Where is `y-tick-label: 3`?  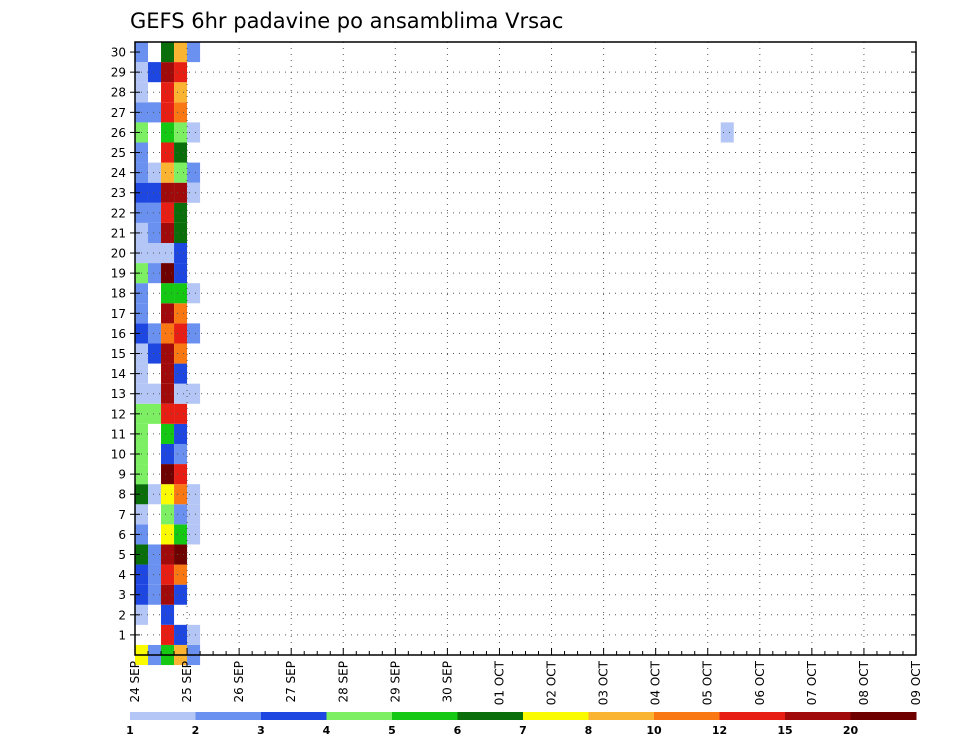
y-tick-label: 3 is located at coordinates (122, 595).